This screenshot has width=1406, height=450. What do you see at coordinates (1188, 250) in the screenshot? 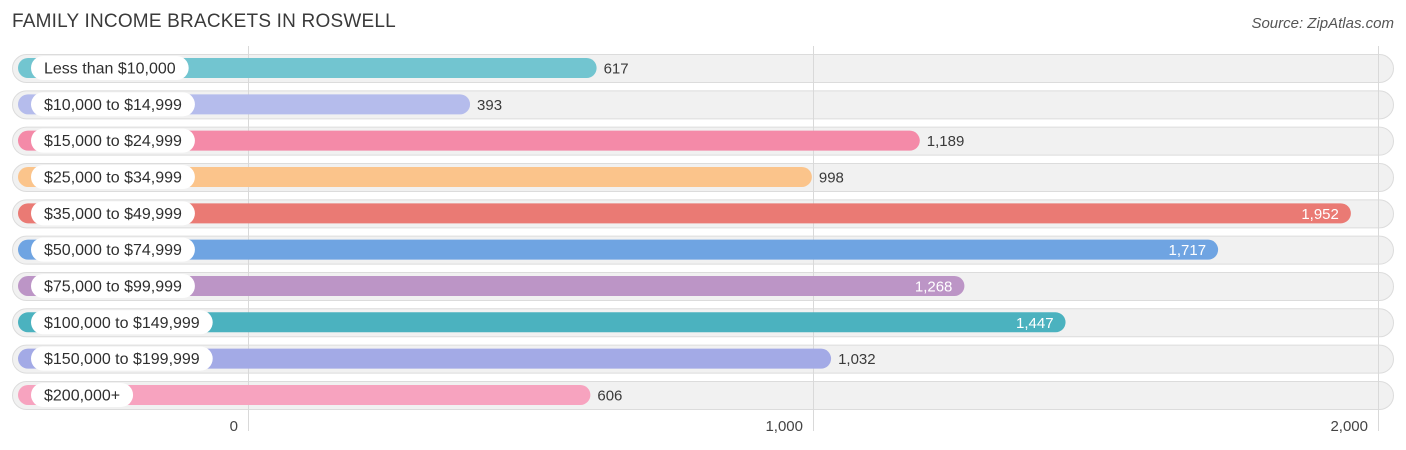
I see `value-label: 1,717` at bounding box center [1188, 250].